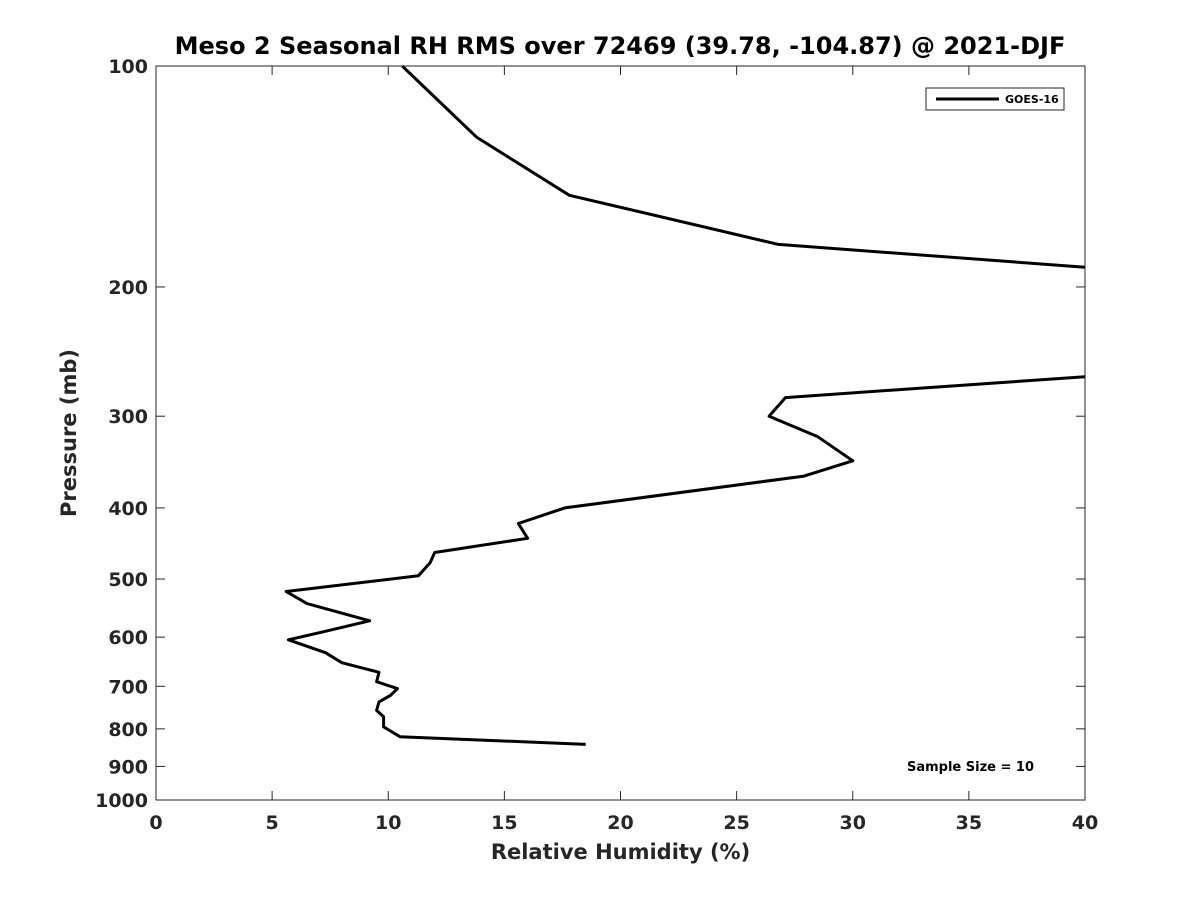 The height and width of the screenshot is (900, 1200). Describe the element at coordinates (128, 288) in the screenshot. I see `y-tick-label: 200` at that location.